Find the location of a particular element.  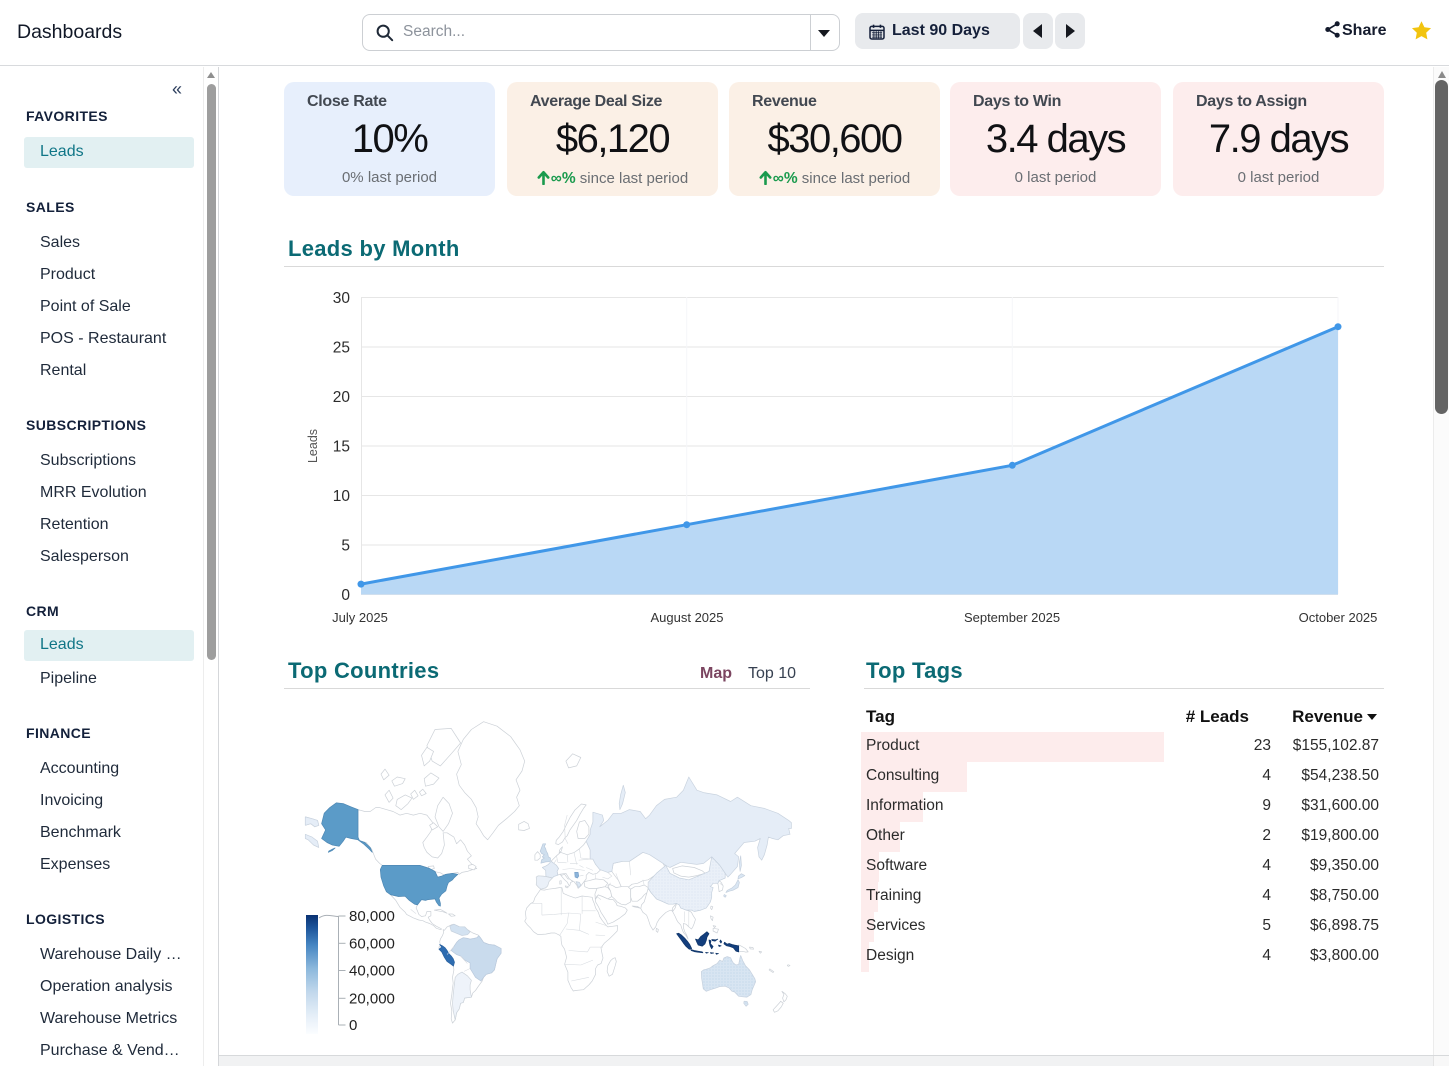

svg-text: 25 is located at coordinates (341, 348).